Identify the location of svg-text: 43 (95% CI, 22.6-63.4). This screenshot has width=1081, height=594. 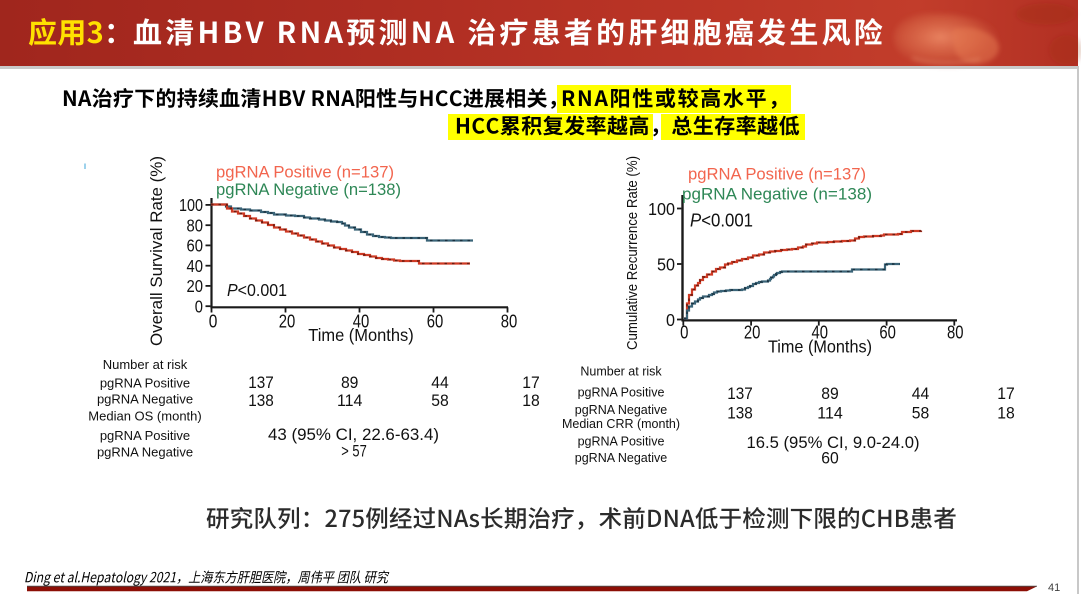
(353, 435).